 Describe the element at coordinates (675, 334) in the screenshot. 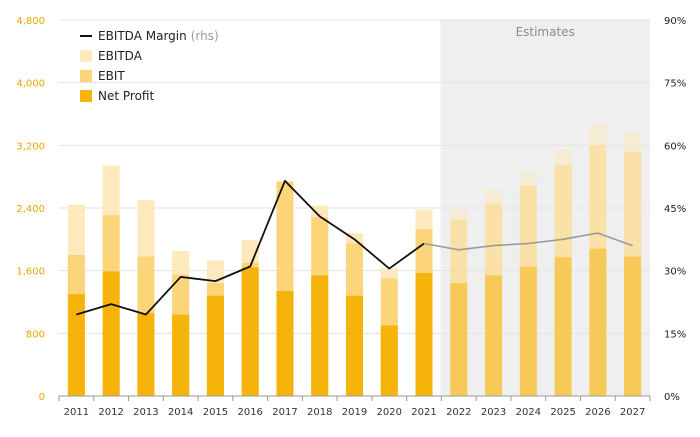

I see `right-axis-tick-label: 15%` at that location.